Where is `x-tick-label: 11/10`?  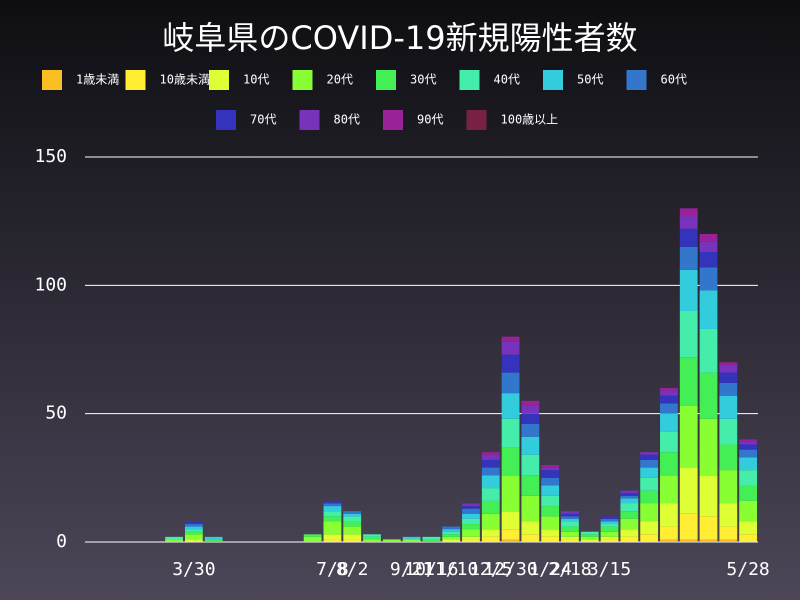 x-tick-label: 11/10 is located at coordinates (451, 569).